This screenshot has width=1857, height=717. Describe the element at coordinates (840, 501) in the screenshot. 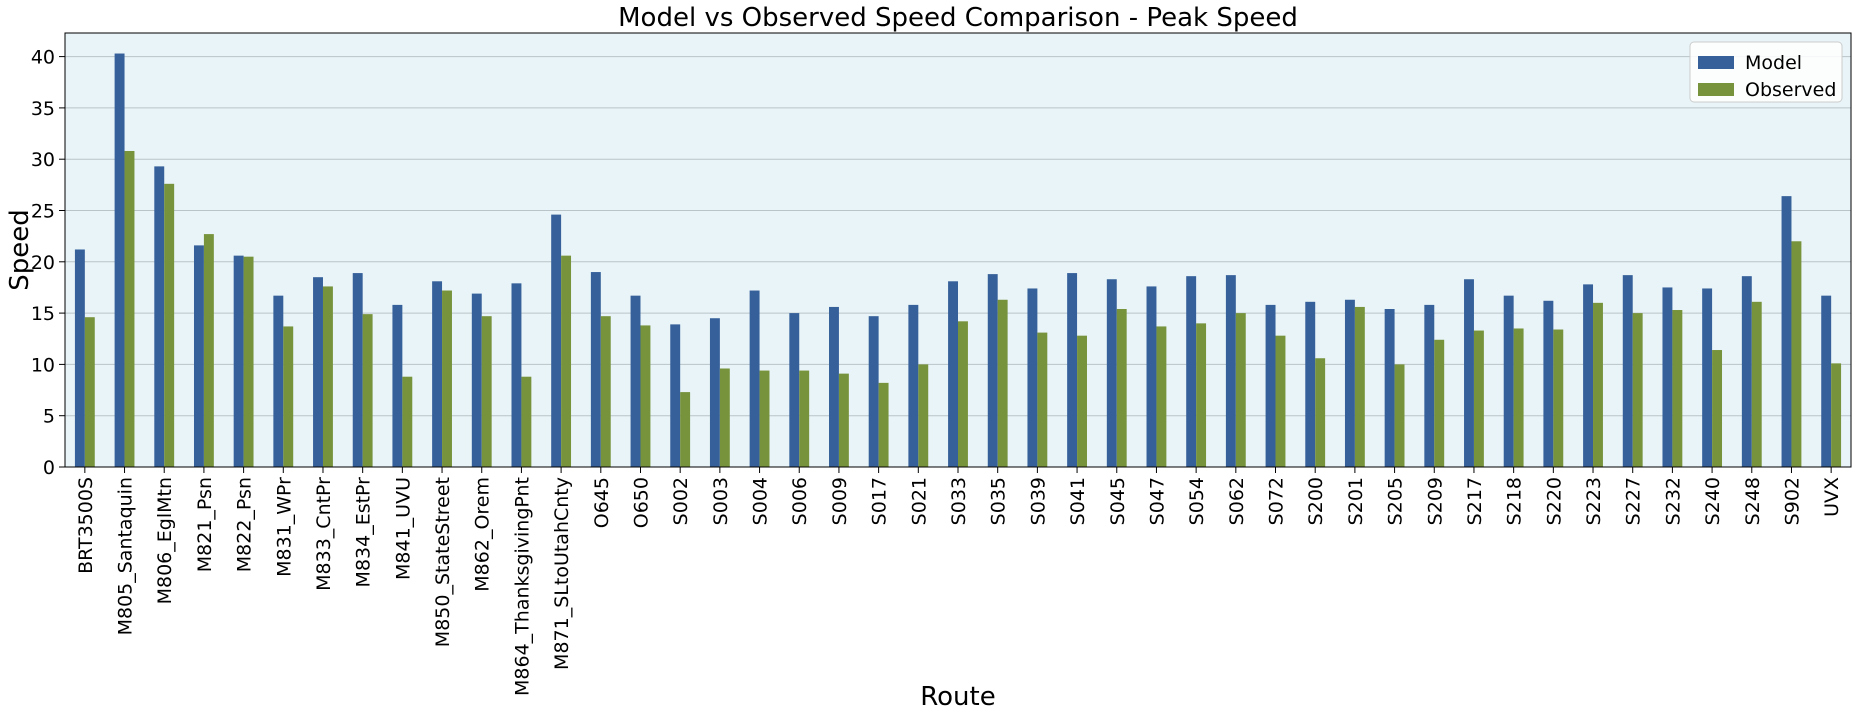

I see `x-tick-label: S009` at that location.